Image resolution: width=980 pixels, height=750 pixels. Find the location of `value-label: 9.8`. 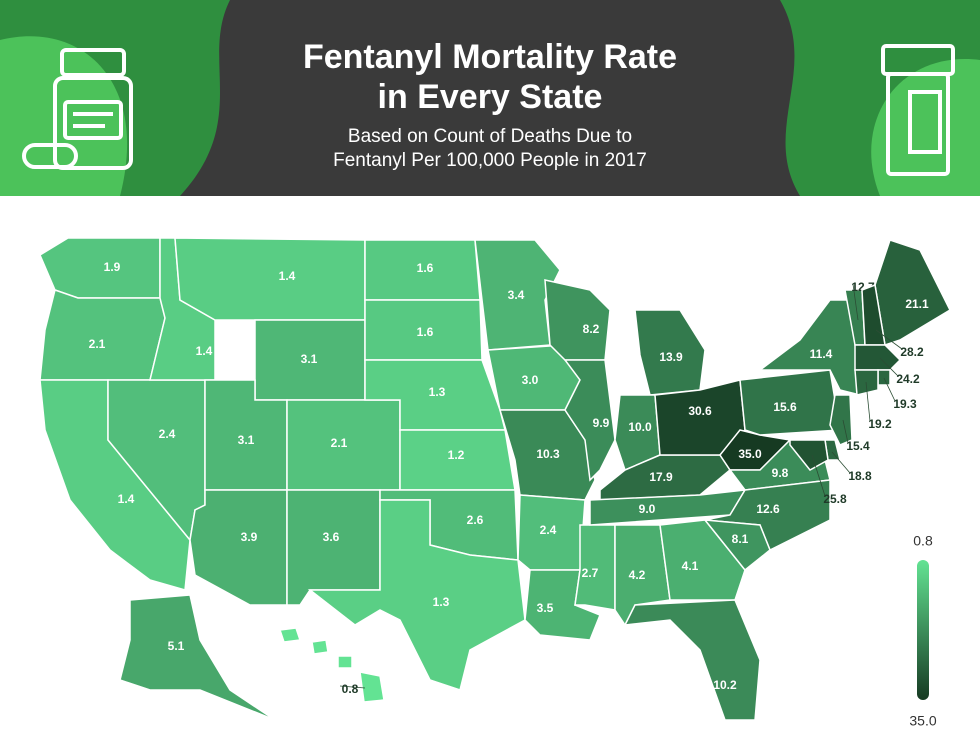

value-label: 9.8 is located at coordinates (780, 473).